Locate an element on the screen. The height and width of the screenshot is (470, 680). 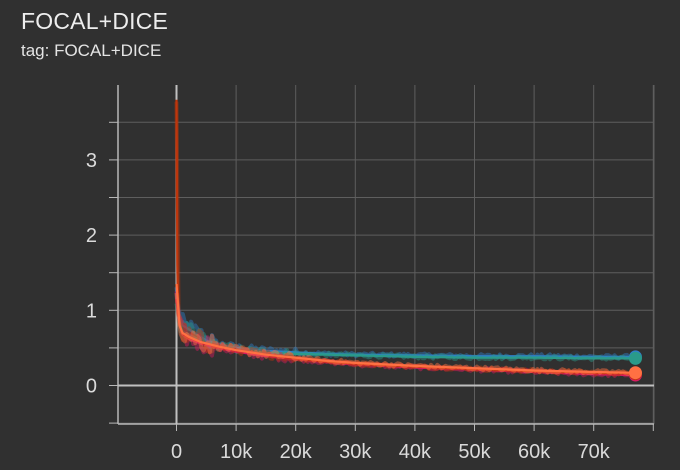
x-tick-label: 40k is located at coordinates (415, 452).